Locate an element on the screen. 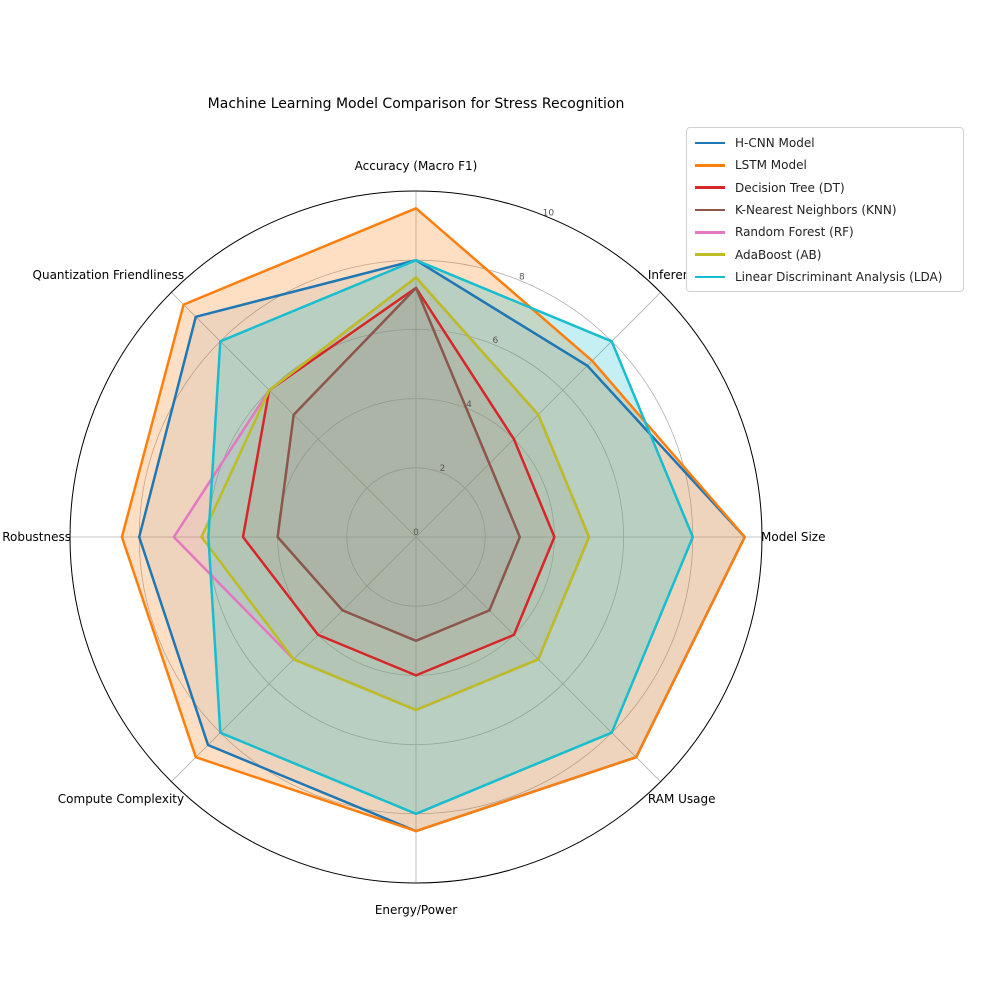 This screenshot has width=1000, height=1000. axis-label-7: Quantization Friendliness is located at coordinates (109, 275).